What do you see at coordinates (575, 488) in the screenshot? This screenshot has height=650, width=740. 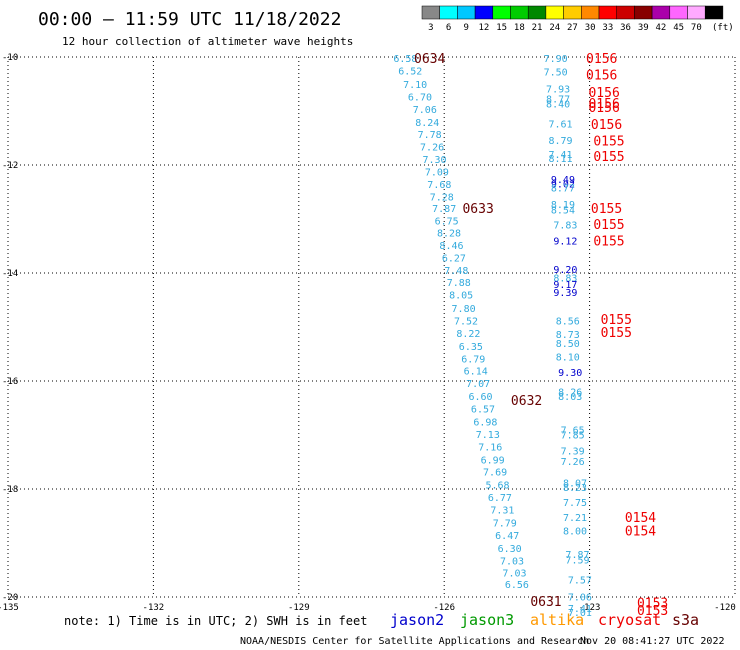 I see `wave-height-label: 8.23` at bounding box center [575, 488].